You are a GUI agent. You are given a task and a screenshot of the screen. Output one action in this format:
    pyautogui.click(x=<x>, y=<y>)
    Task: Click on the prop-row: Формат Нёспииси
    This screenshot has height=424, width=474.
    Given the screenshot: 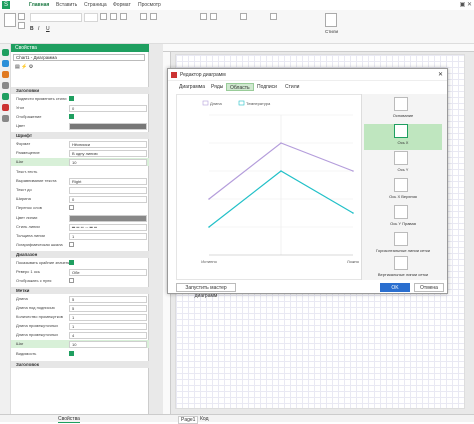 What is the action you would take?
    pyautogui.click(x=80, y=144)
    